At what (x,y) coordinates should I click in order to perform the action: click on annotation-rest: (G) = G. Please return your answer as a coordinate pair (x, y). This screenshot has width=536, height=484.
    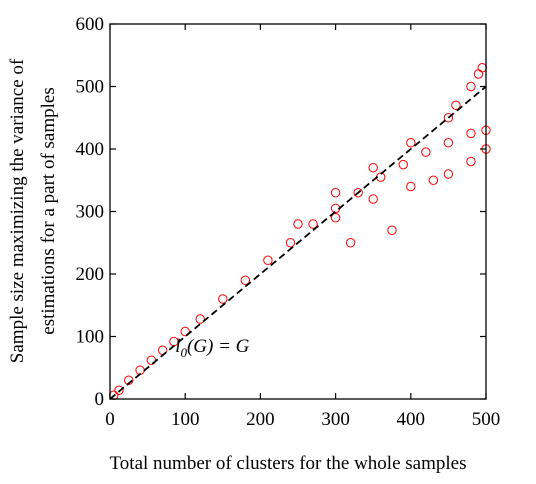
    Looking at the image, I should click on (218, 346).